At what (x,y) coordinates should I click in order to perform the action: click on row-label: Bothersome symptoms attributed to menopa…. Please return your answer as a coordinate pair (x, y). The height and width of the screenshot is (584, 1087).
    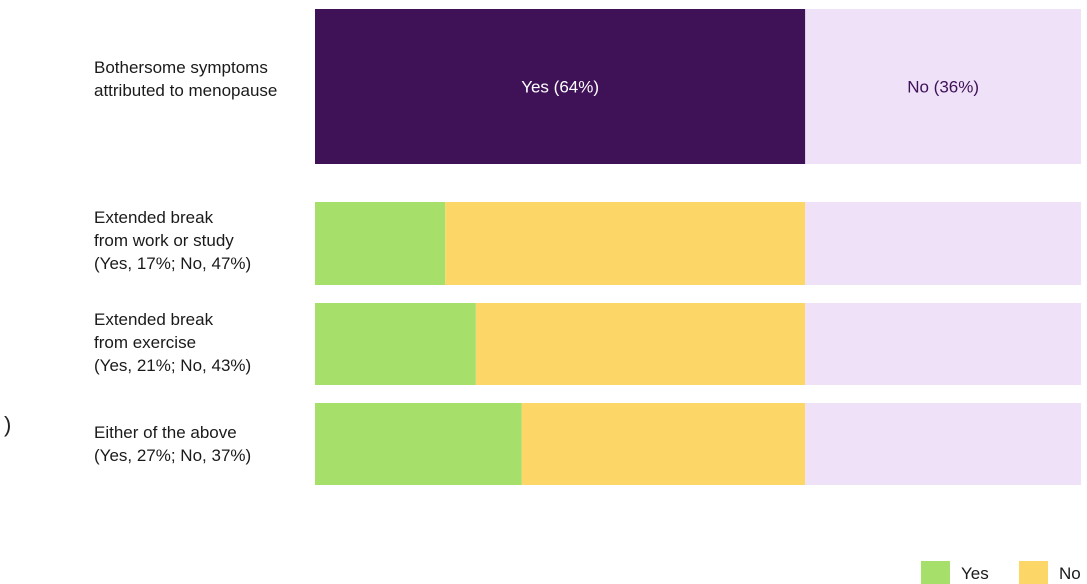
    Looking at the image, I should click on (186, 79).